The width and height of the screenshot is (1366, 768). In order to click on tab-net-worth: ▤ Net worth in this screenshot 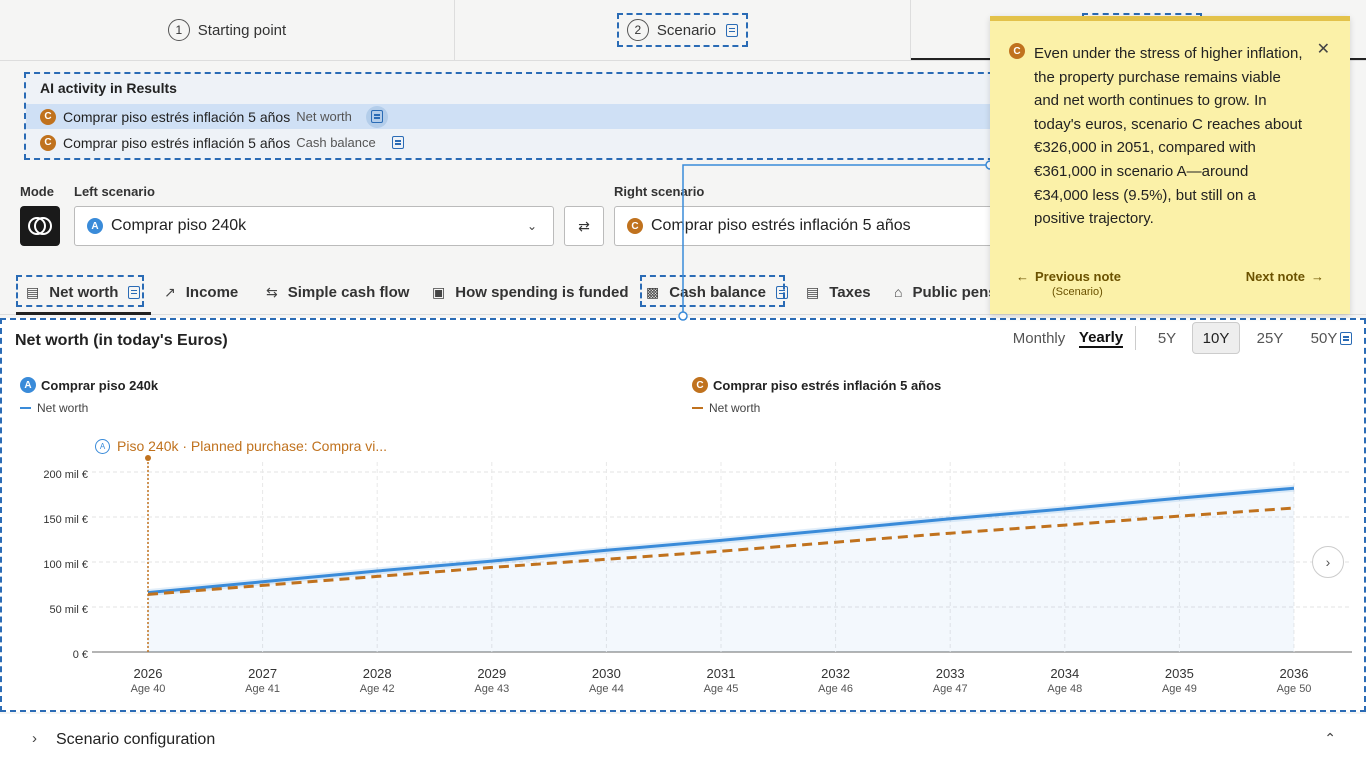, I will do `click(83, 292)`.